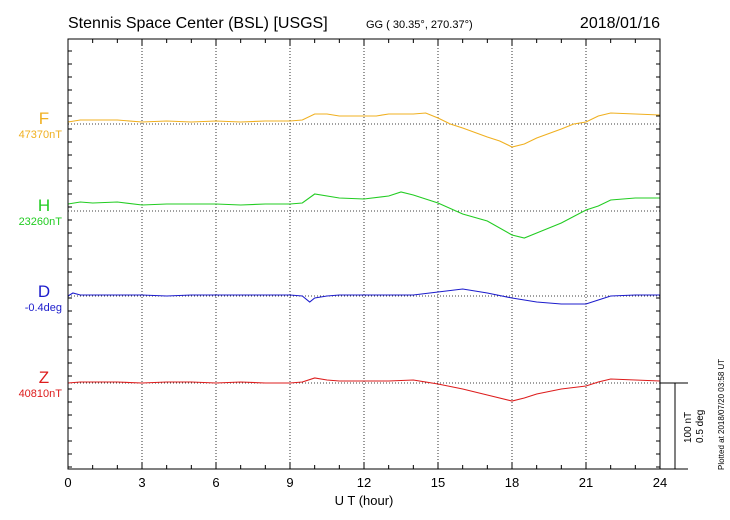 The image size is (730, 520). Describe the element at coordinates (41, 222) in the screenshot. I see `series-baseline-value-H: 23260nT` at that location.